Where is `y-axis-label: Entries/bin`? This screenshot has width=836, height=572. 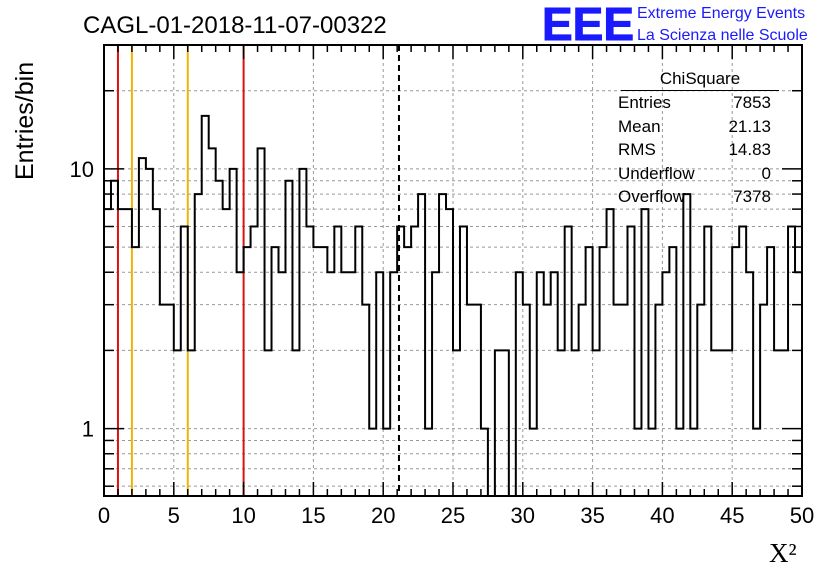 y-axis-label: Entries/bin is located at coordinates (25, 121).